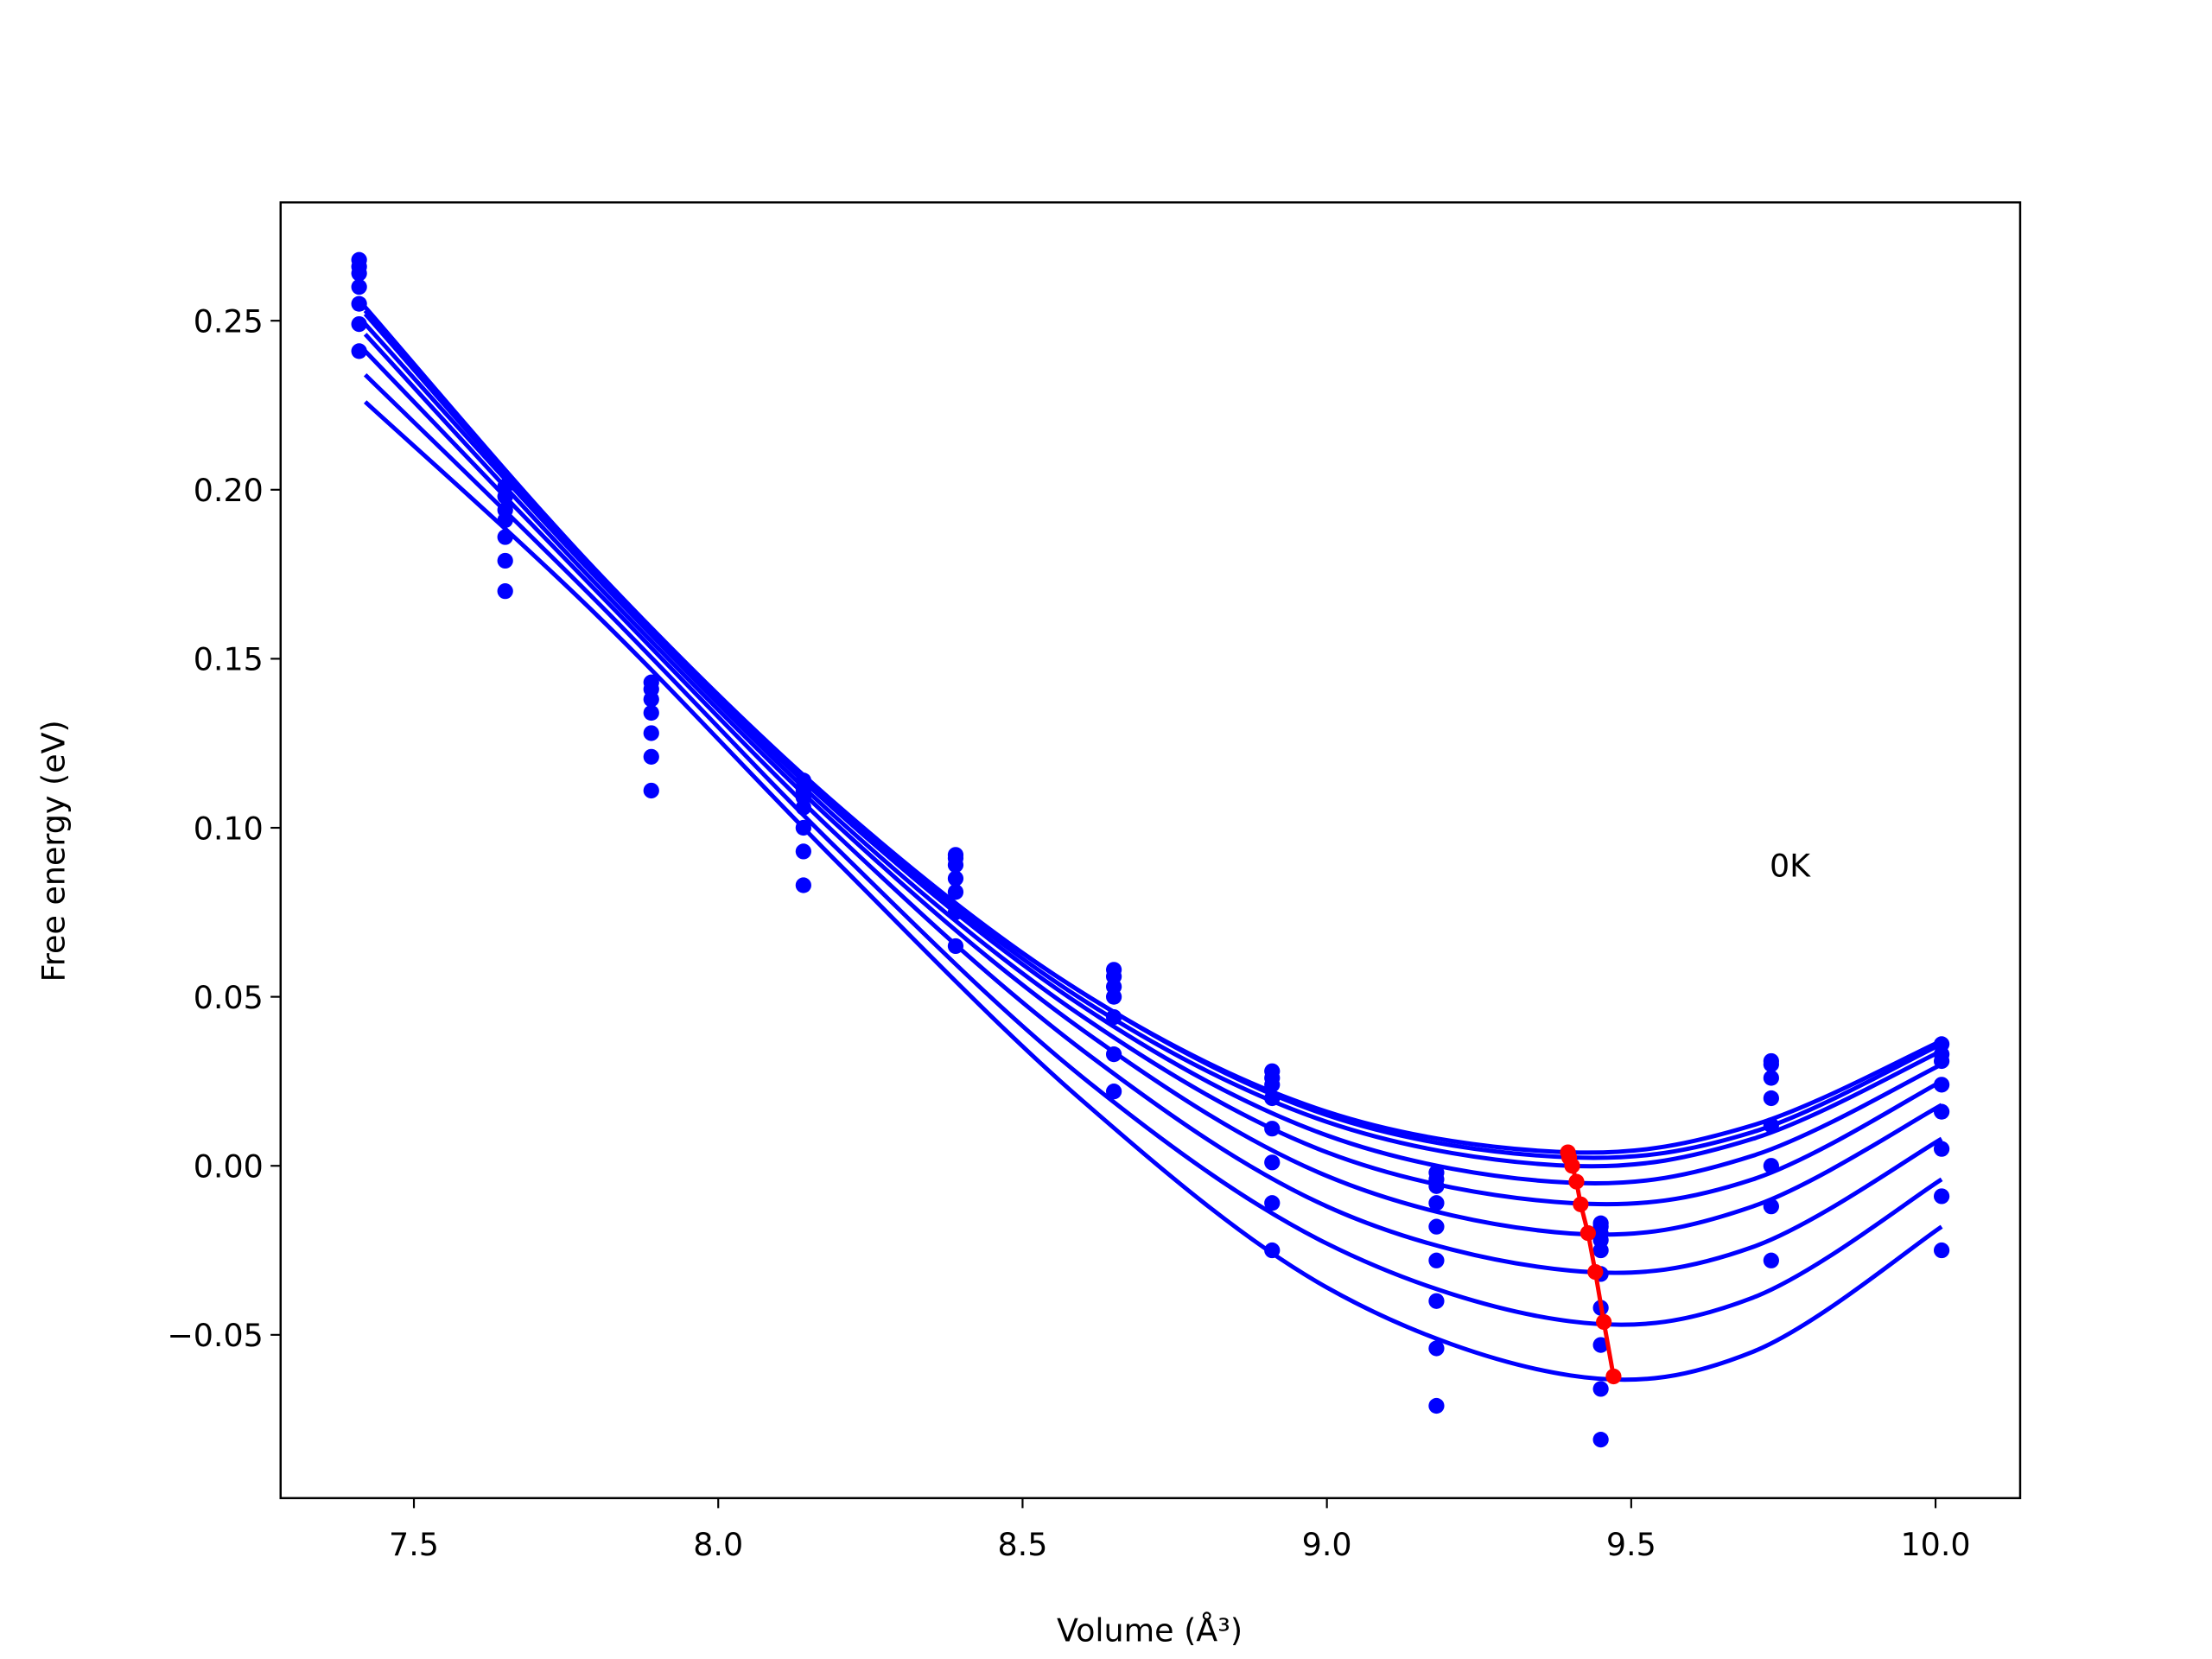 The width and height of the screenshot is (2212, 1659). What do you see at coordinates (229, 1166) in the screenshot?
I see `y-tick-label: 0.00` at bounding box center [229, 1166].